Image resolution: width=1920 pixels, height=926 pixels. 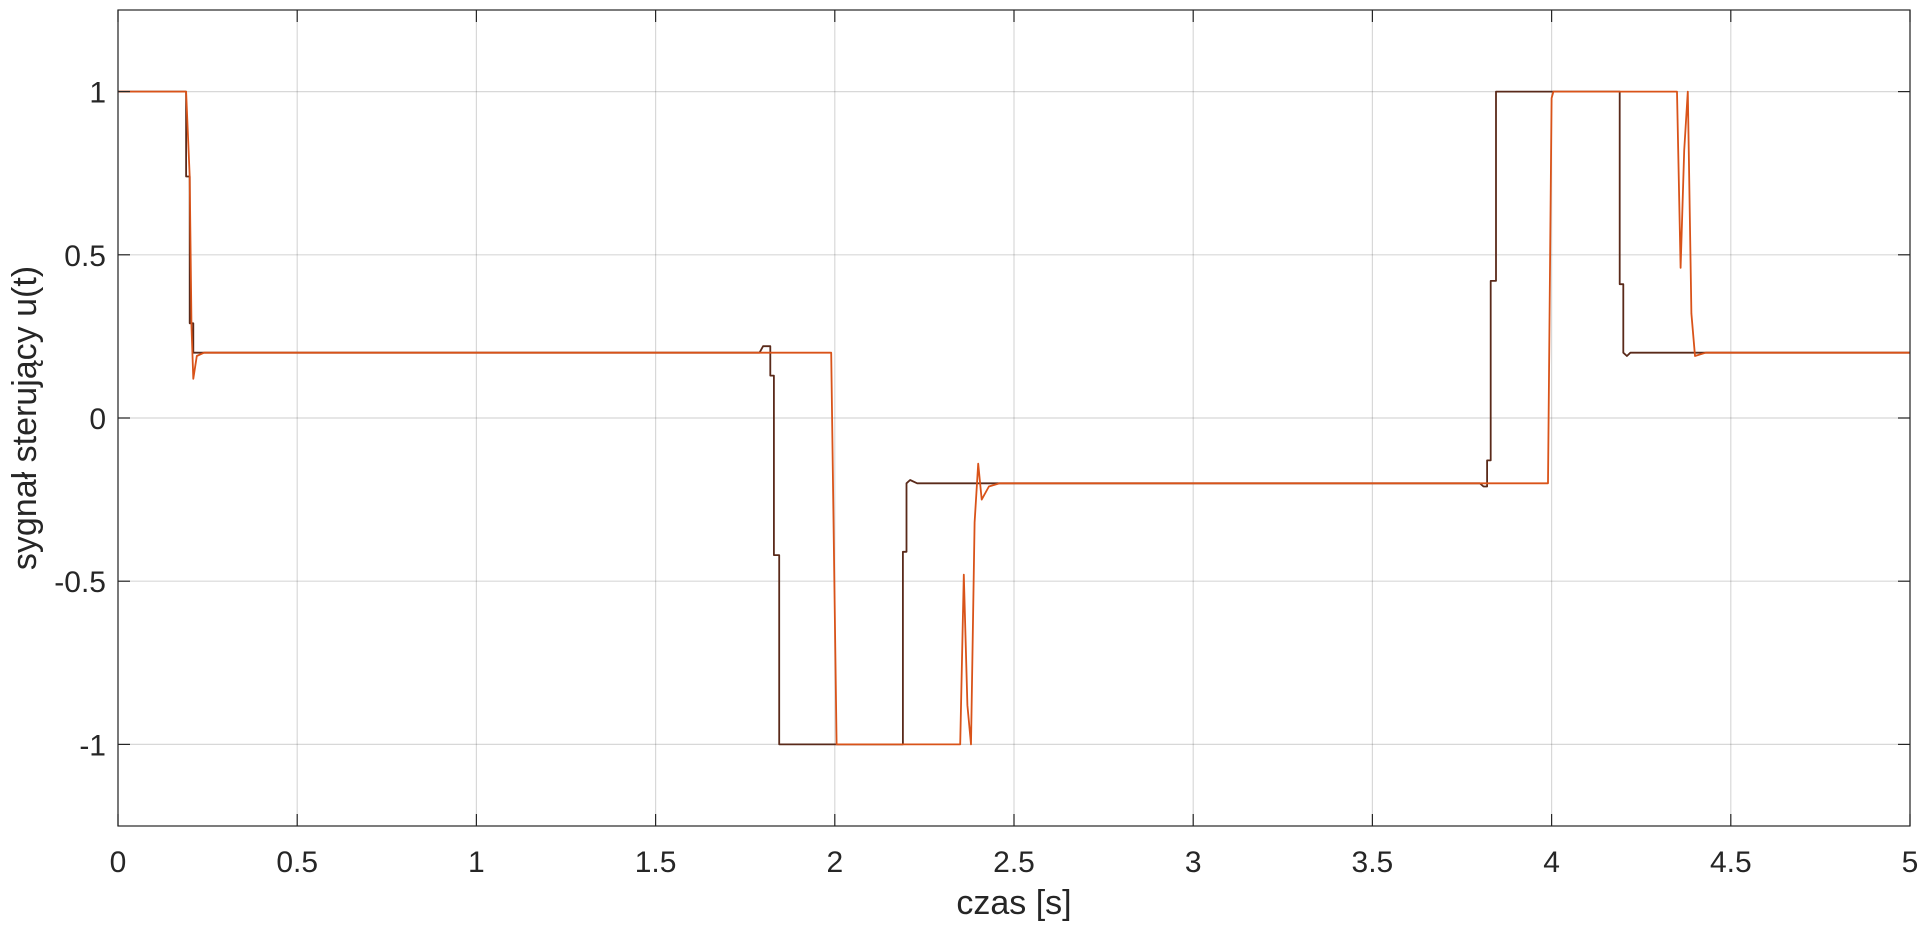 What do you see at coordinates (834, 862) in the screenshot?
I see `x-tick-label: 2` at bounding box center [834, 862].